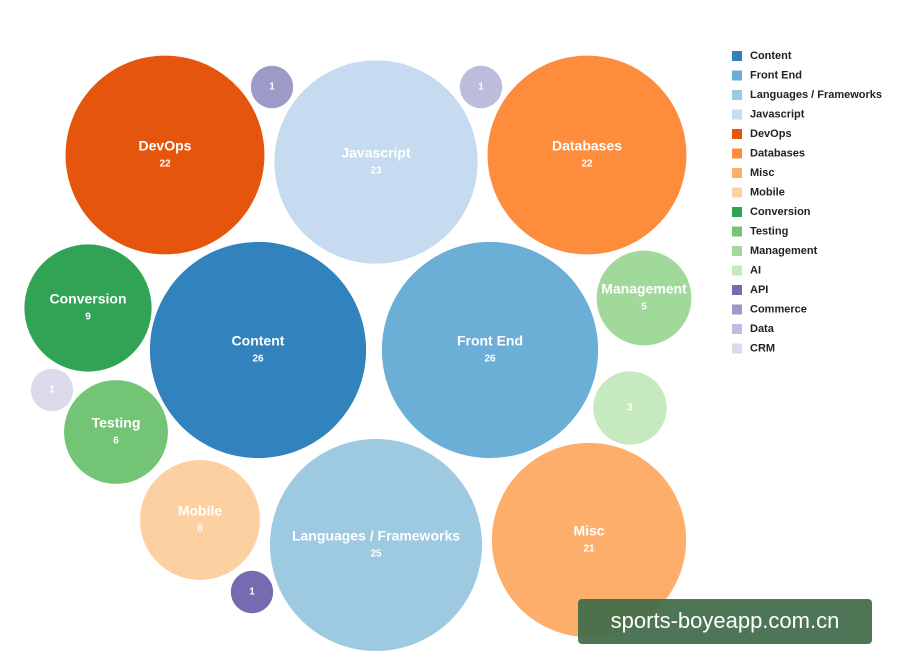 This screenshot has height=671, width=898. I want to click on bubble-label: DevOps, so click(165, 146).